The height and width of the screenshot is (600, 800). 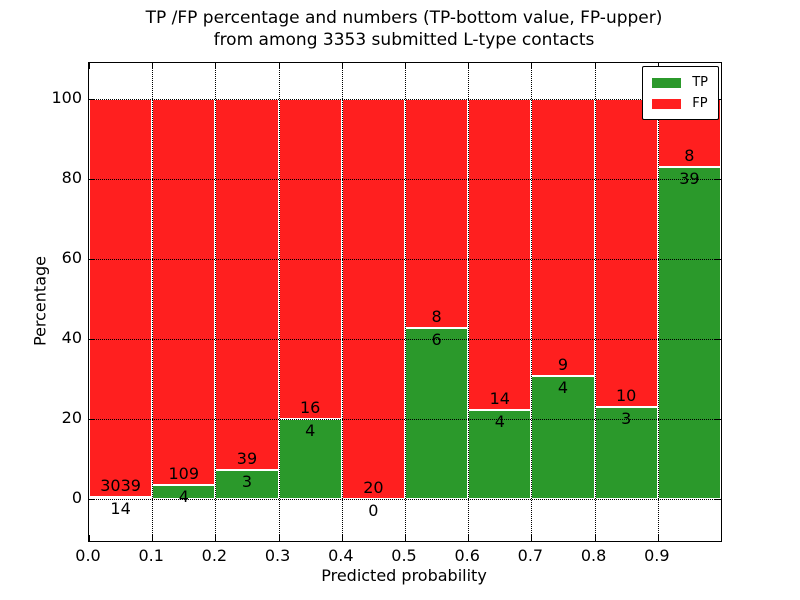 I want to click on legend-label: FP, so click(x=700, y=103).